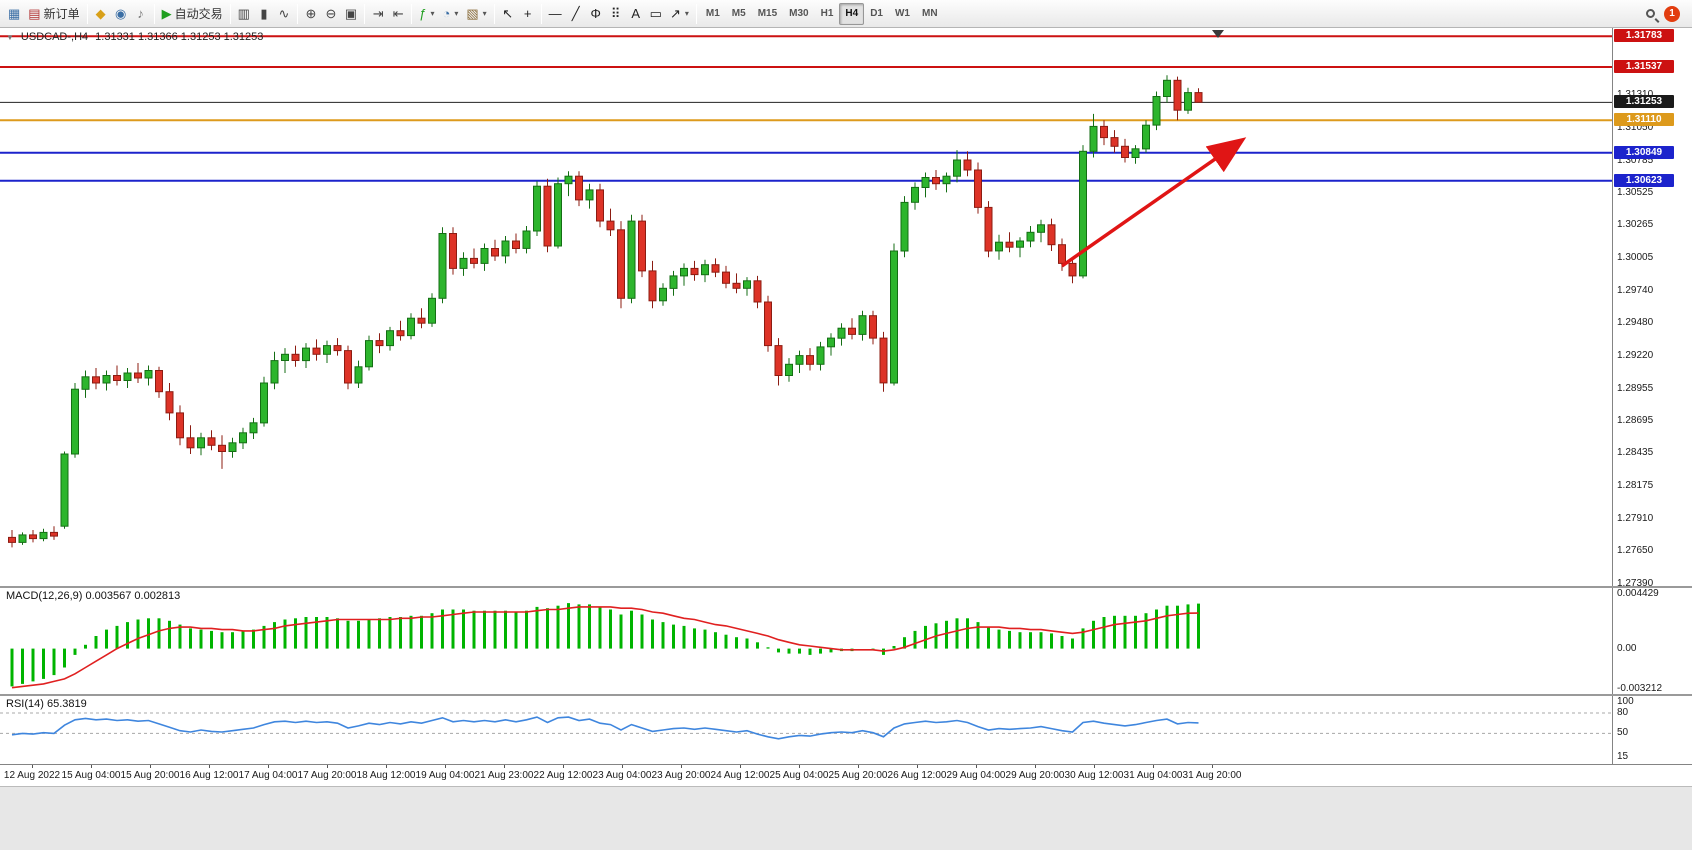 Image resolution: width=1692 pixels, height=850 pixels. What do you see at coordinates (284, 14) in the screenshot?
I see `line-chart-mode-button: ∿` at bounding box center [284, 14].